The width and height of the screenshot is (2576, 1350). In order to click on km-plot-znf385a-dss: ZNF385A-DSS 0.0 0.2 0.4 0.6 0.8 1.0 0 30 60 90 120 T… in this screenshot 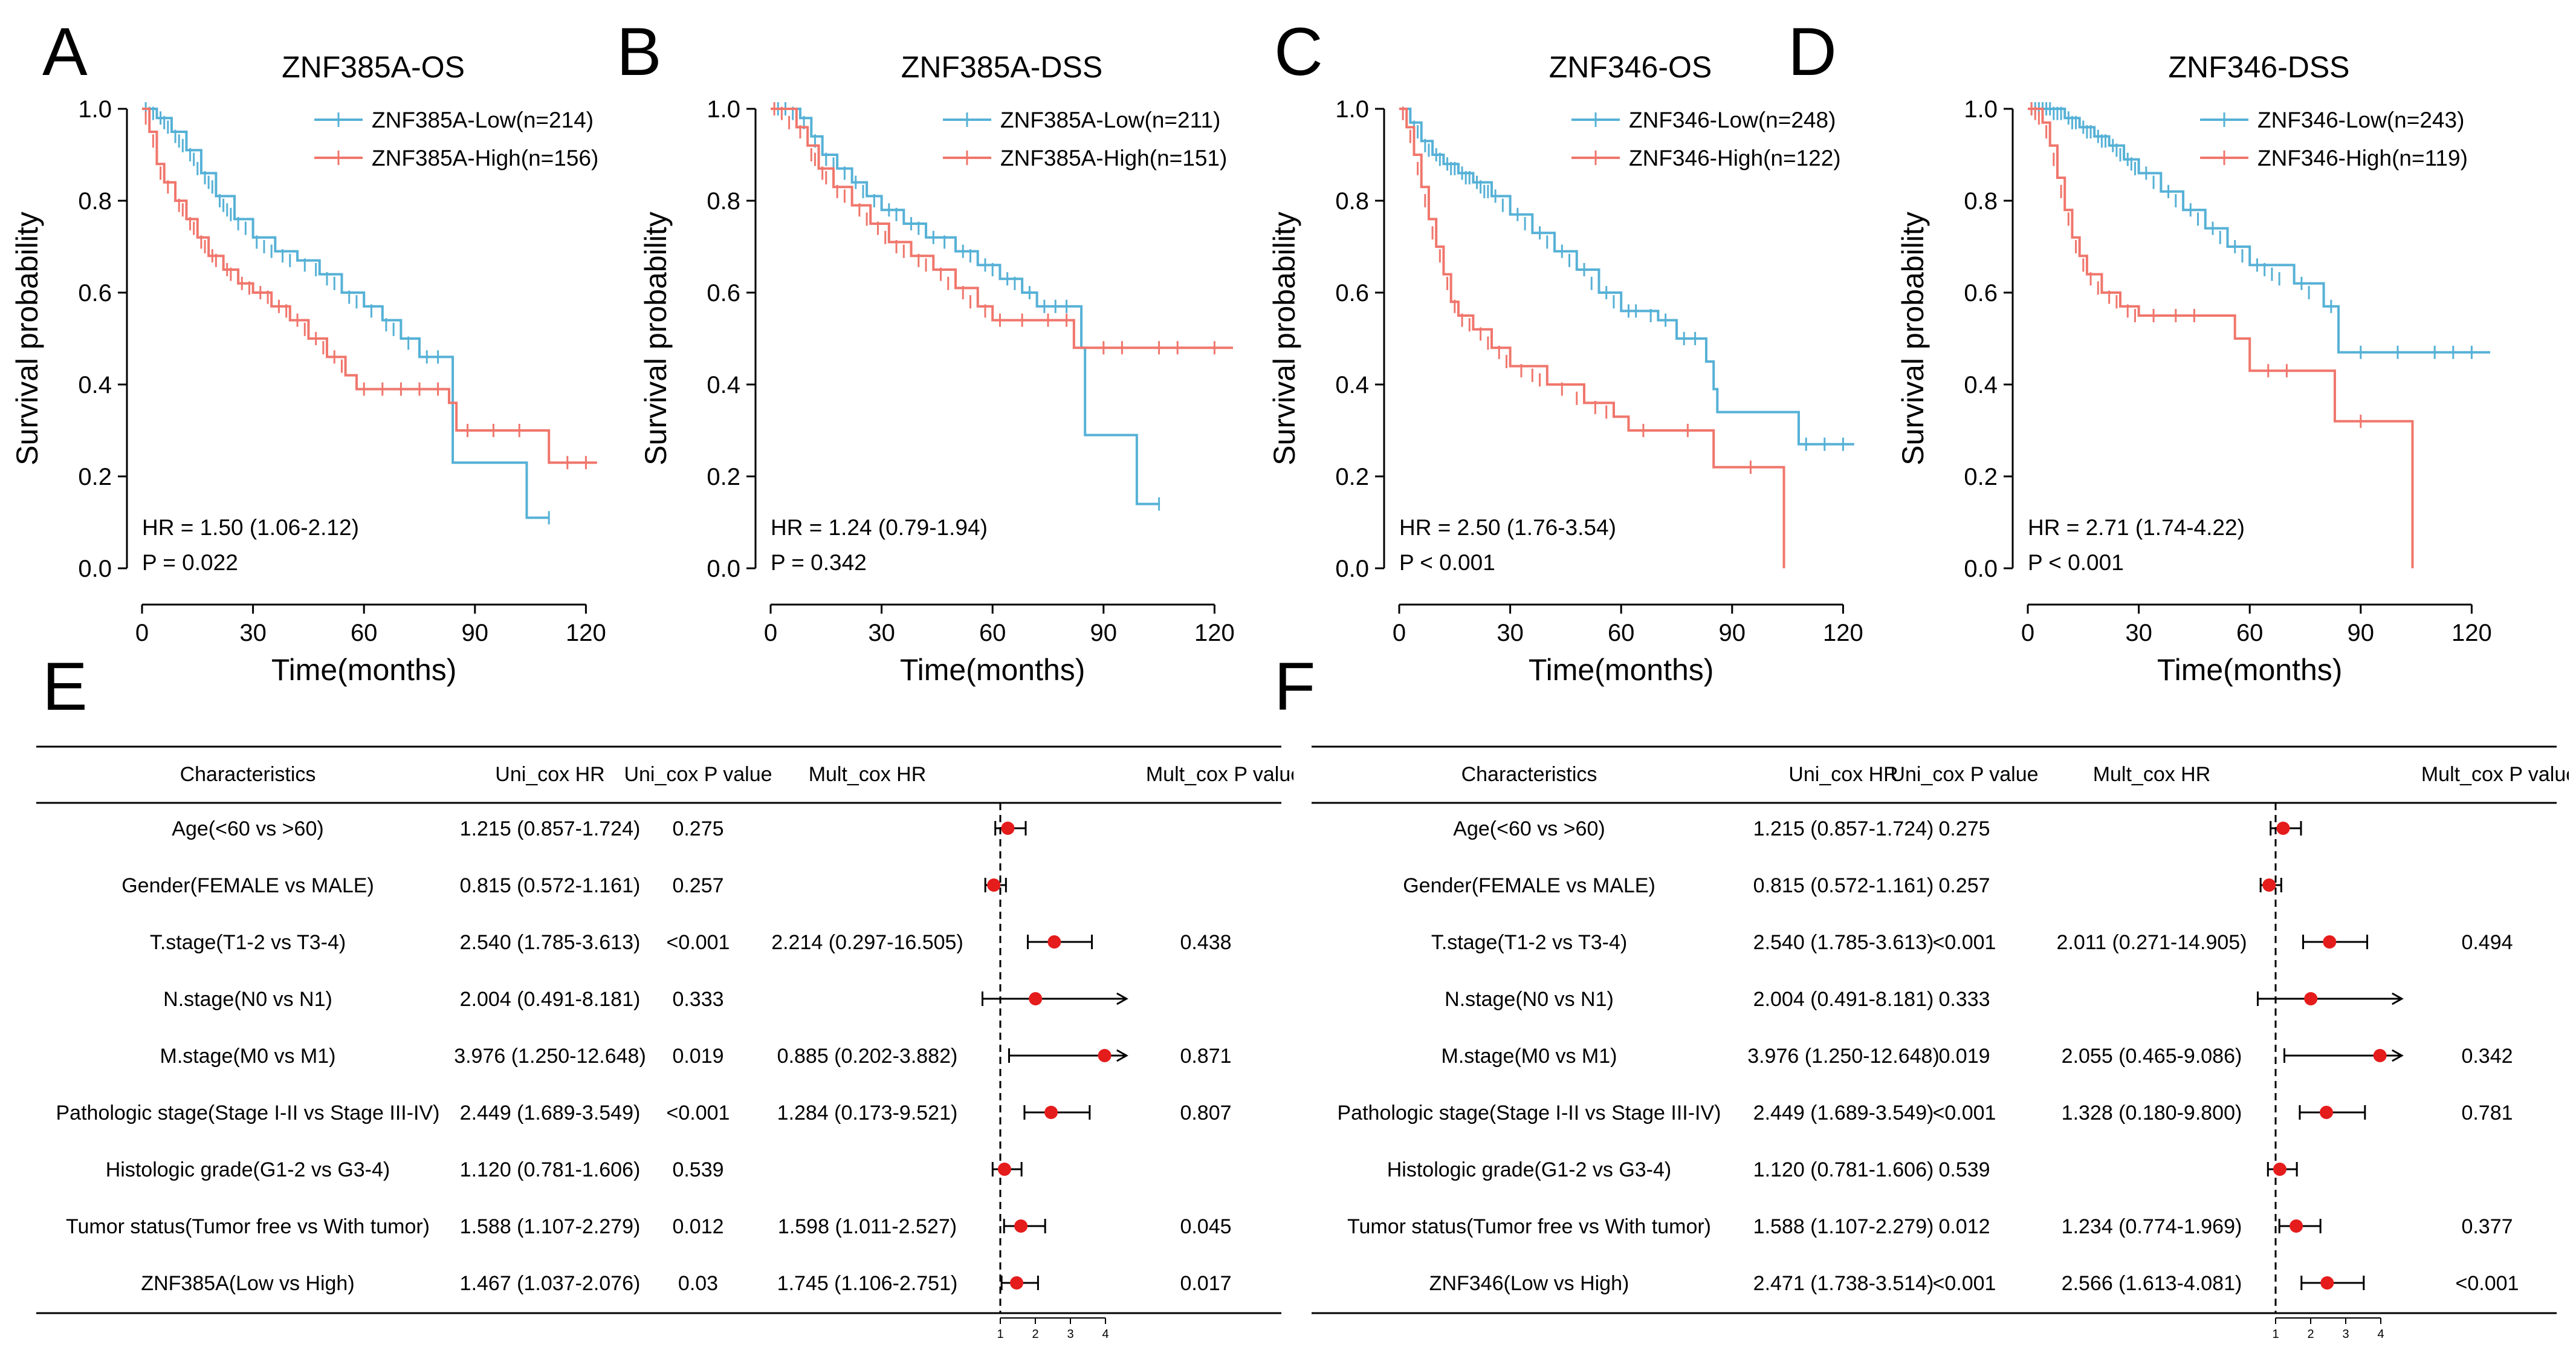, I will do `click(937, 368)`.